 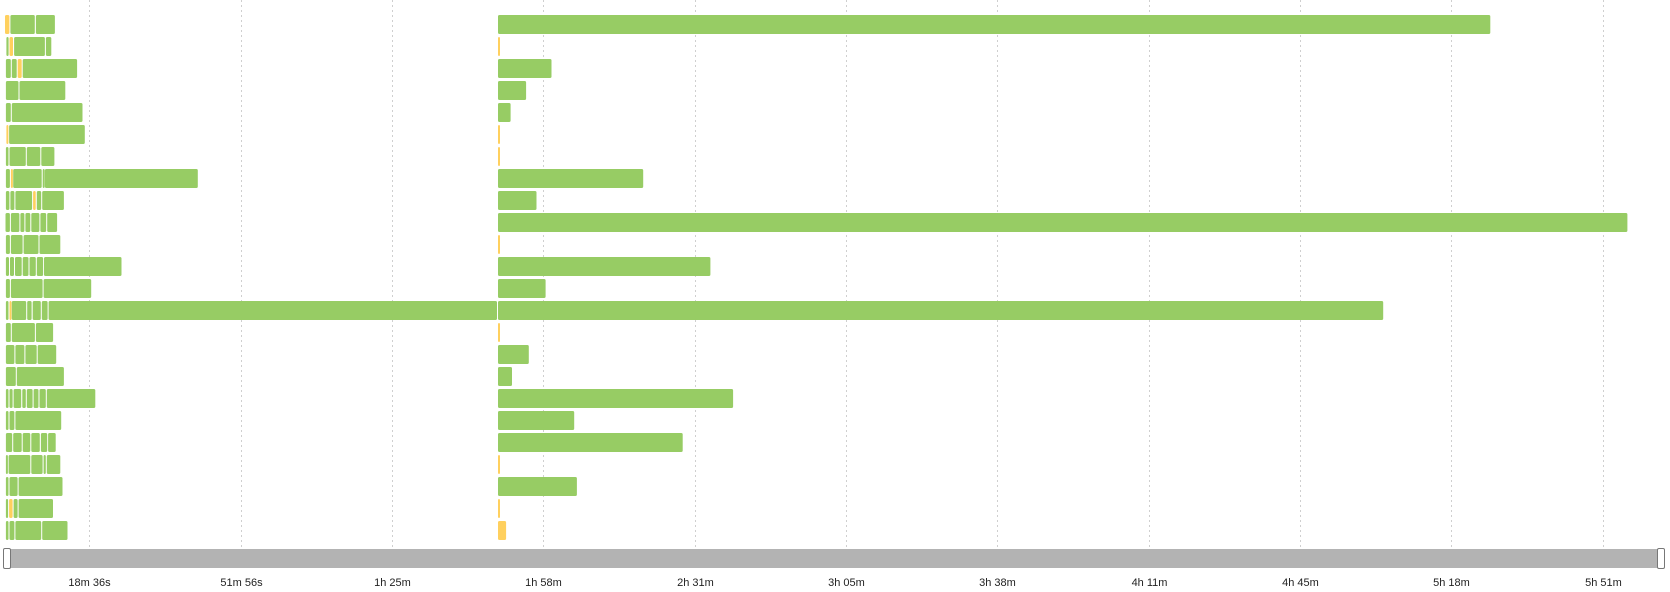 What do you see at coordinates (834, 558) in the screenshot?
I see `scrollbar-track` at bounding box center [834, 558].